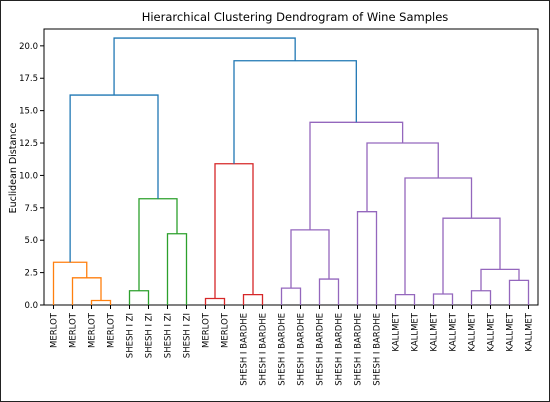  I want to click on y-tick-label: 12.5, so click(28, 144).